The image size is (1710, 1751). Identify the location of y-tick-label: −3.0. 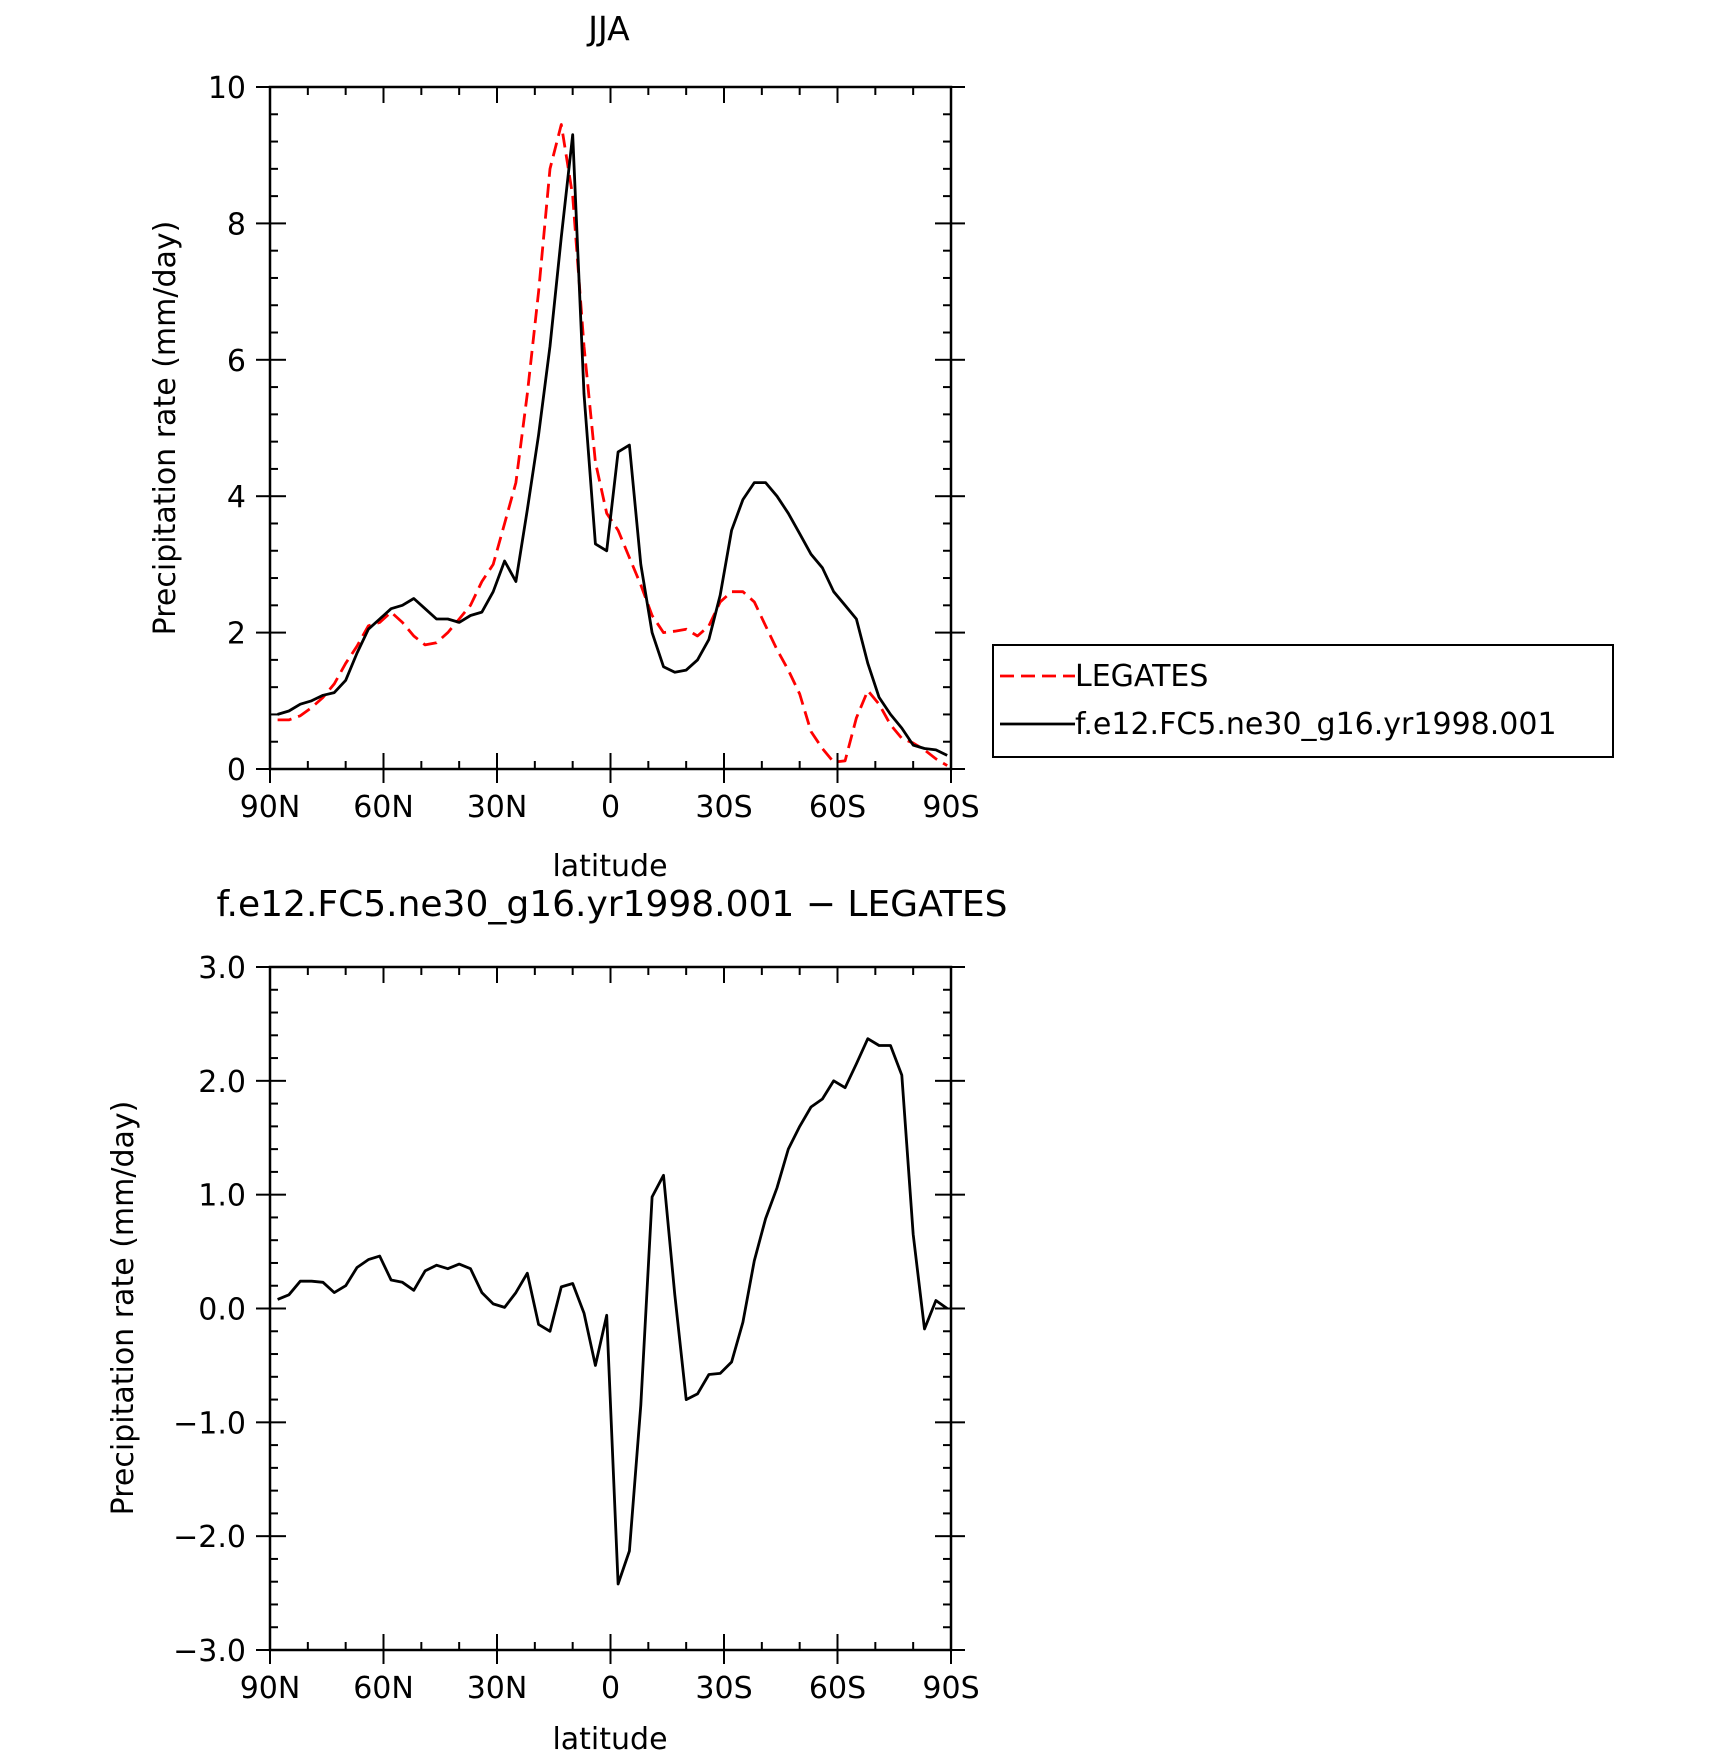
(209, 1651).